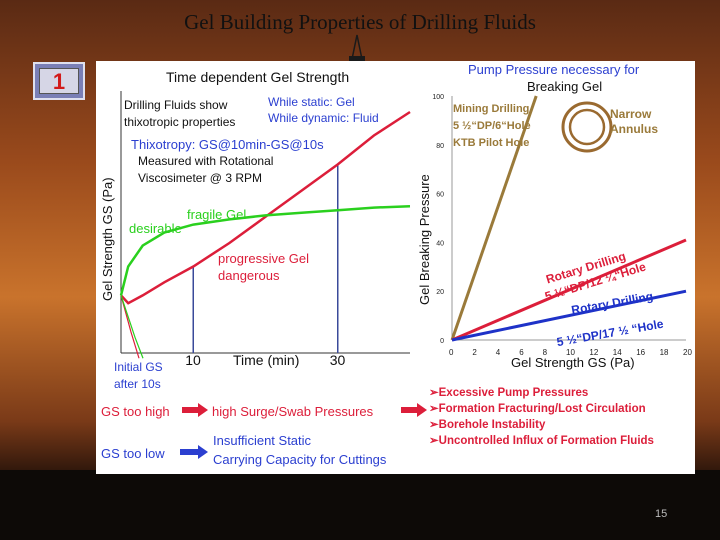 The width and height of the screenshot is (720, 540). Describe the element at coordinates (440, 292) in the screenshot. I see `right-y-tick-label: 20` at that location.